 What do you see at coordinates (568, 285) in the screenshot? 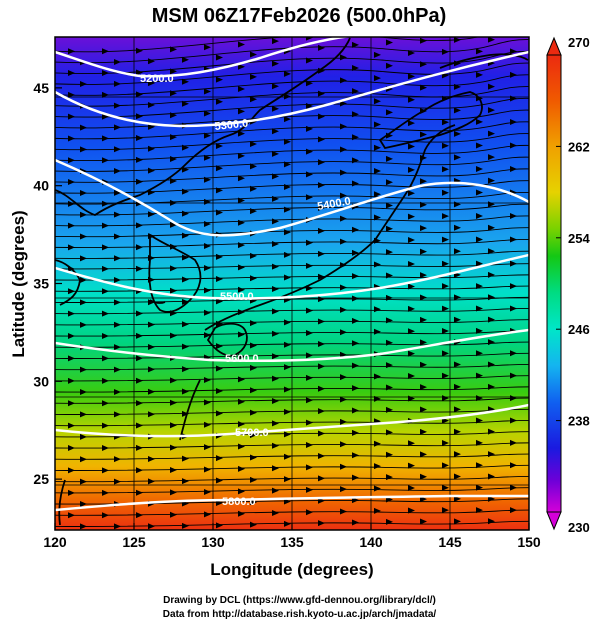
I see `colorbar: 270 262 254 246 238 230` at bounding box center [568, 285].